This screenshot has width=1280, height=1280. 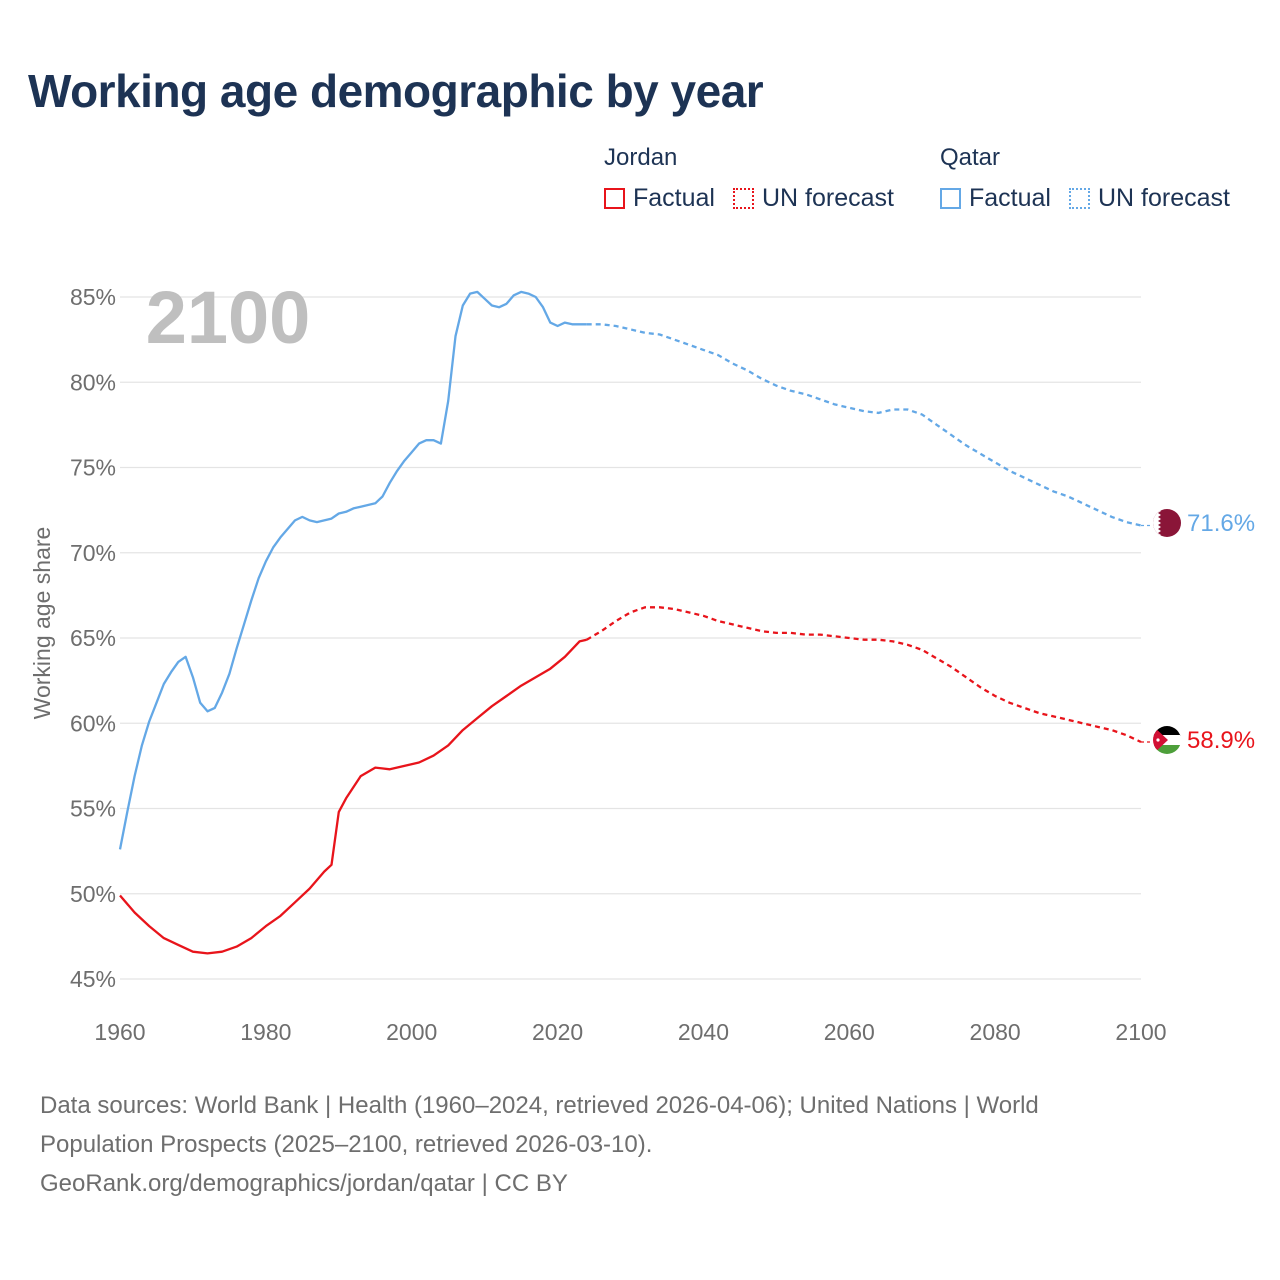 What do you see at coordinates (1079, 198) in the screenshot?
I see `legend-swatch-qatar-forecast` at bounding box center [1079, 198].